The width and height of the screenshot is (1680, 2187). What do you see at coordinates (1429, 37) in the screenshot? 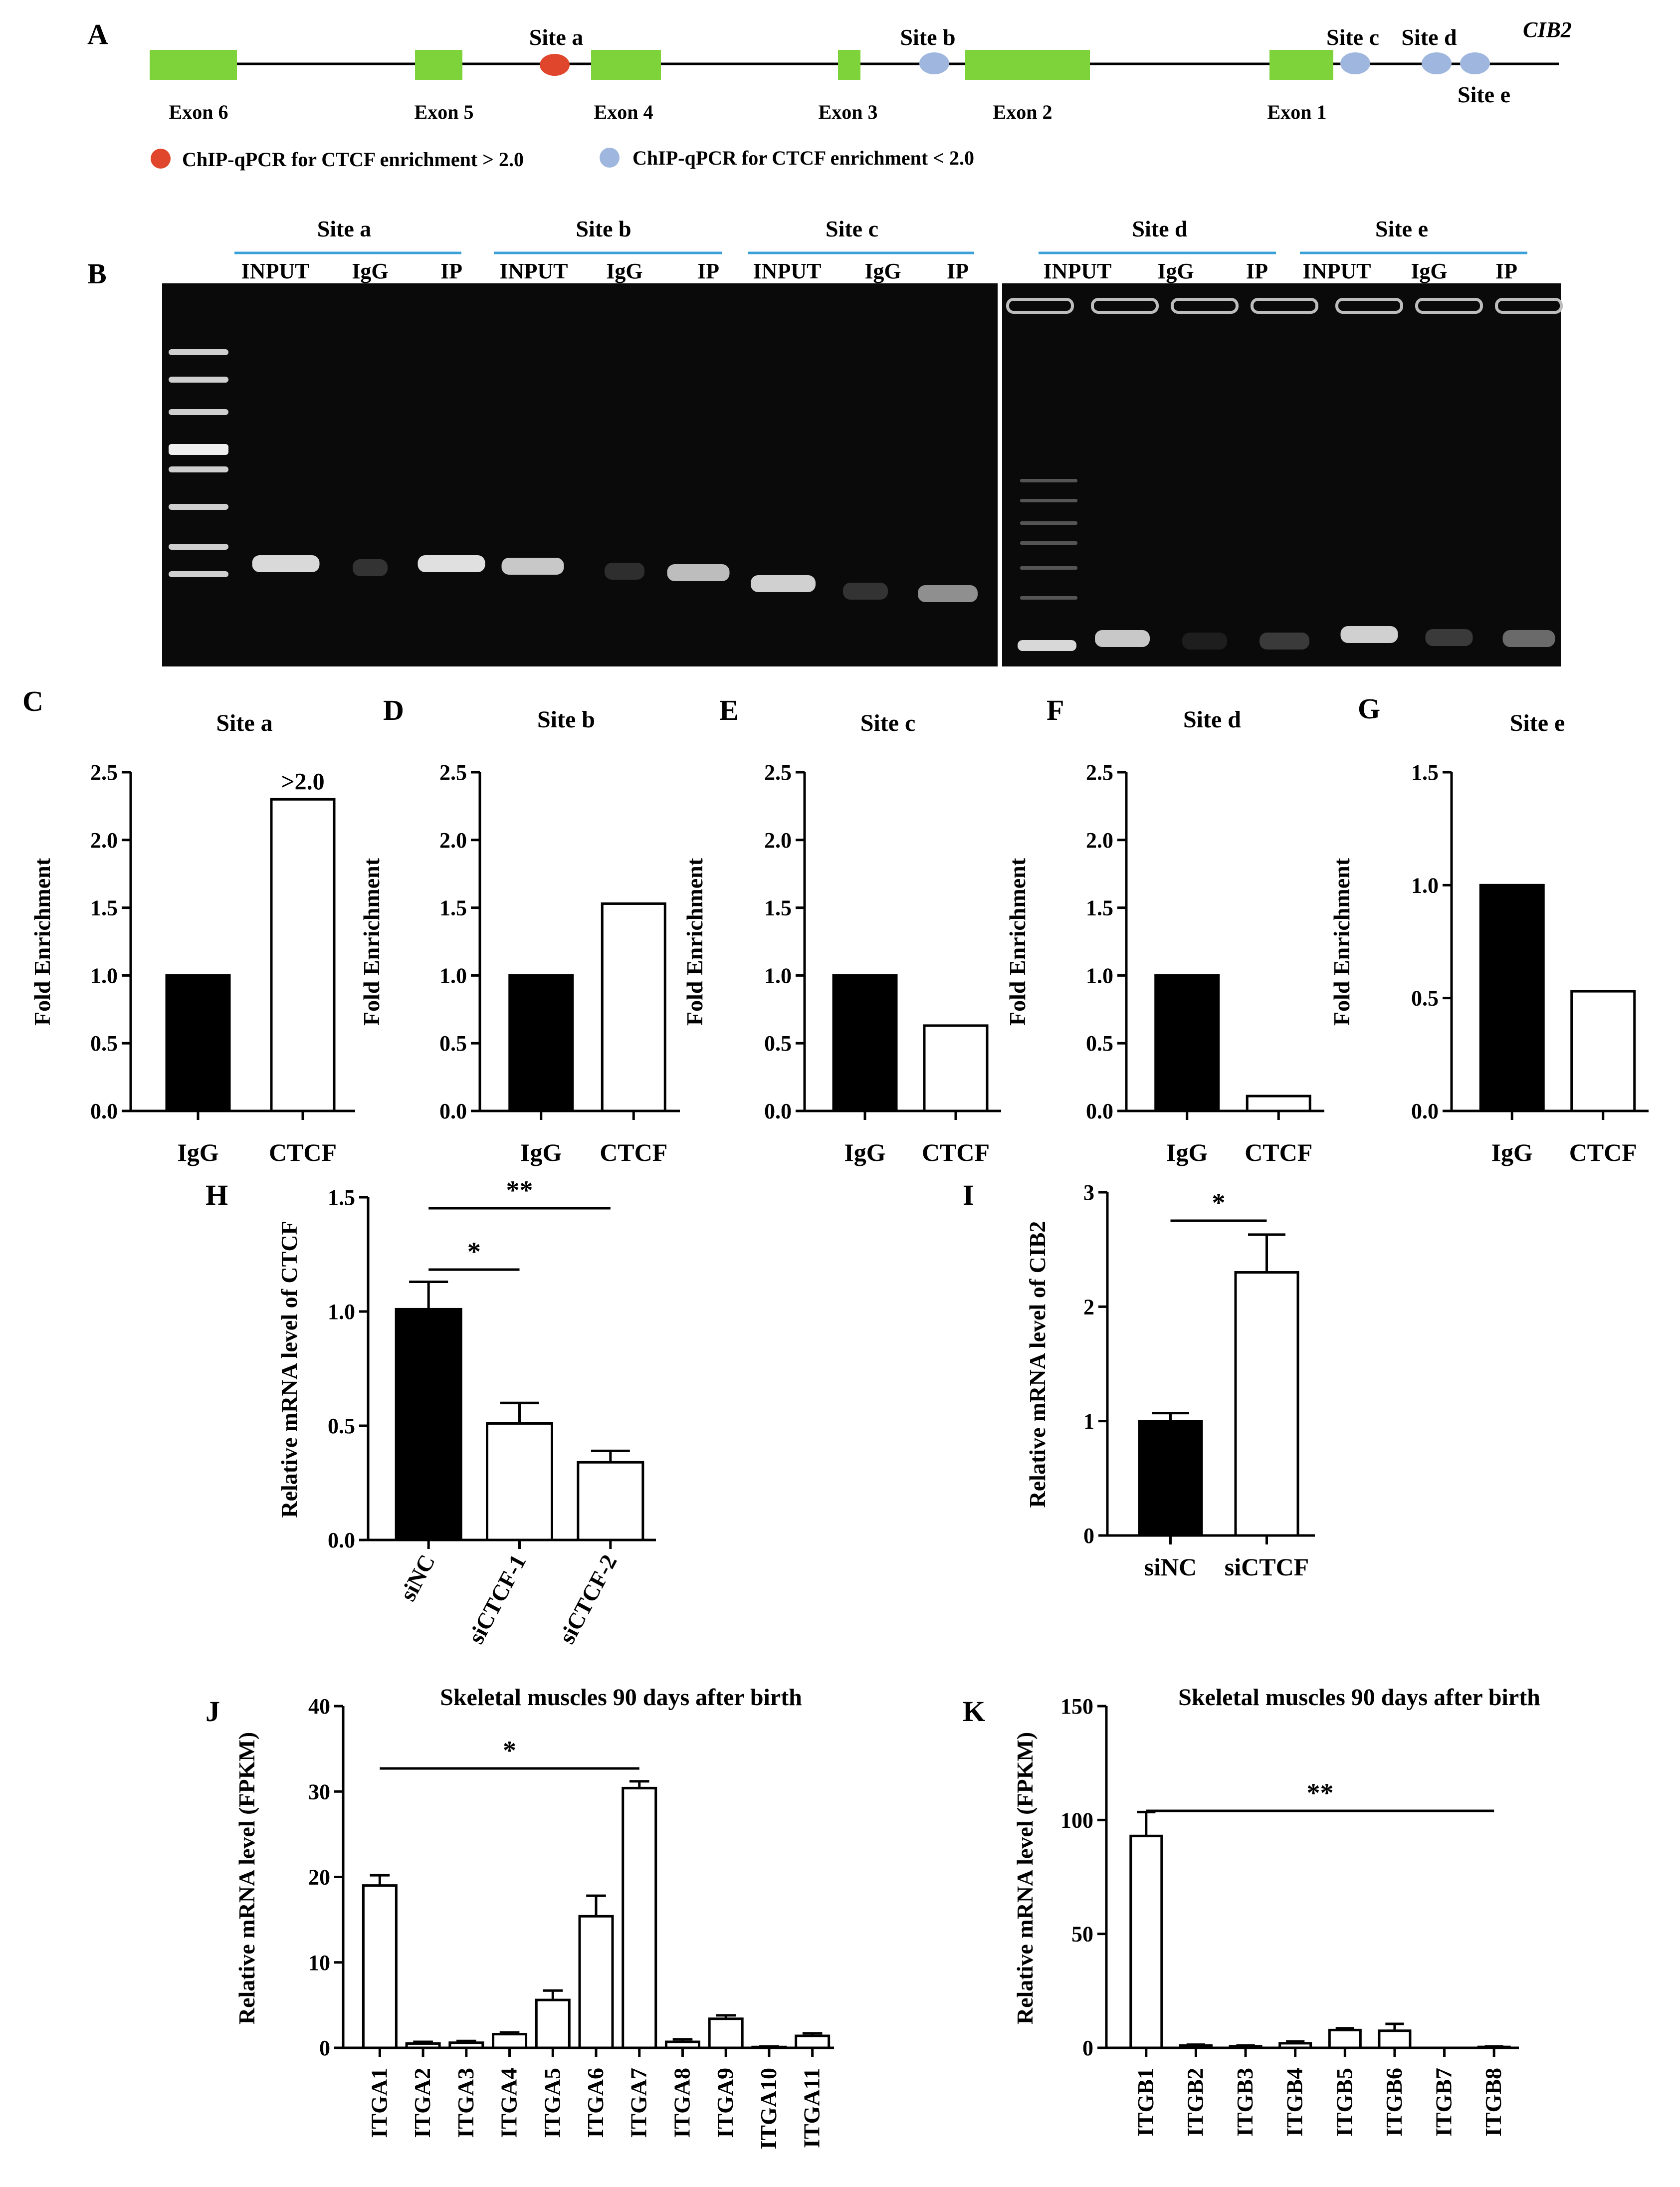
I see `site-label: Site d` at bounding box center [1429, 37].